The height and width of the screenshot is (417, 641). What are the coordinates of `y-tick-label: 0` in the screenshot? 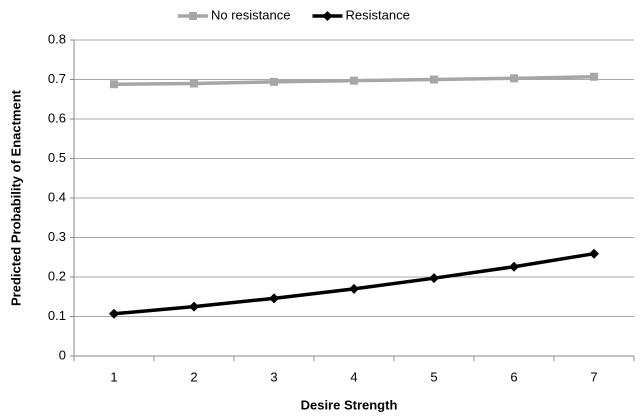 It's located at (62, 354).